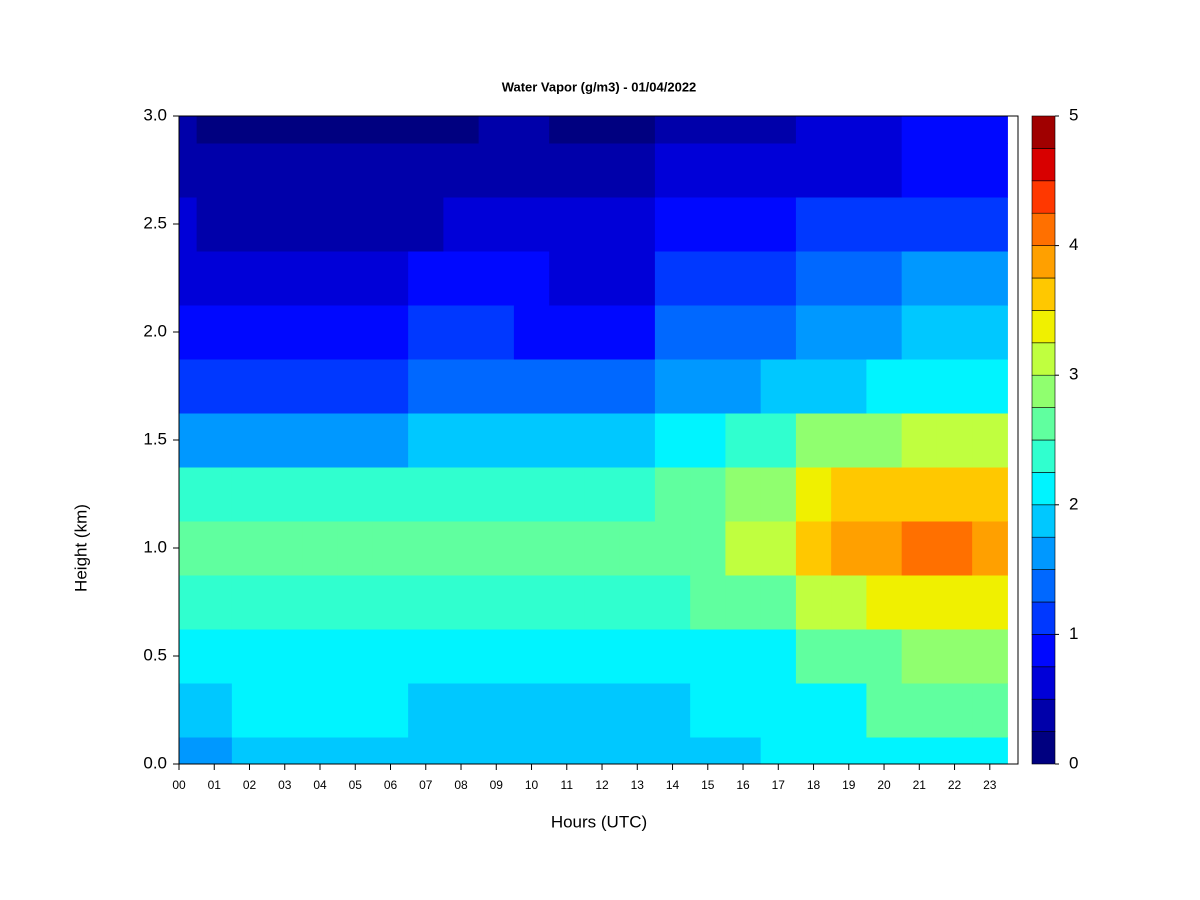  What do you see at coordinates (955, 785) in the screenshot?
I see `x-tick-label: 22` at bounding box center [955, 785].